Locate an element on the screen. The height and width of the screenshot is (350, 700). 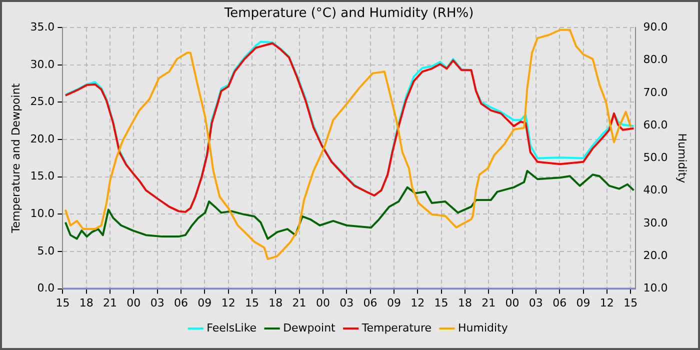
y-tick-label: 25.0 is located at coordinates (42, 101).